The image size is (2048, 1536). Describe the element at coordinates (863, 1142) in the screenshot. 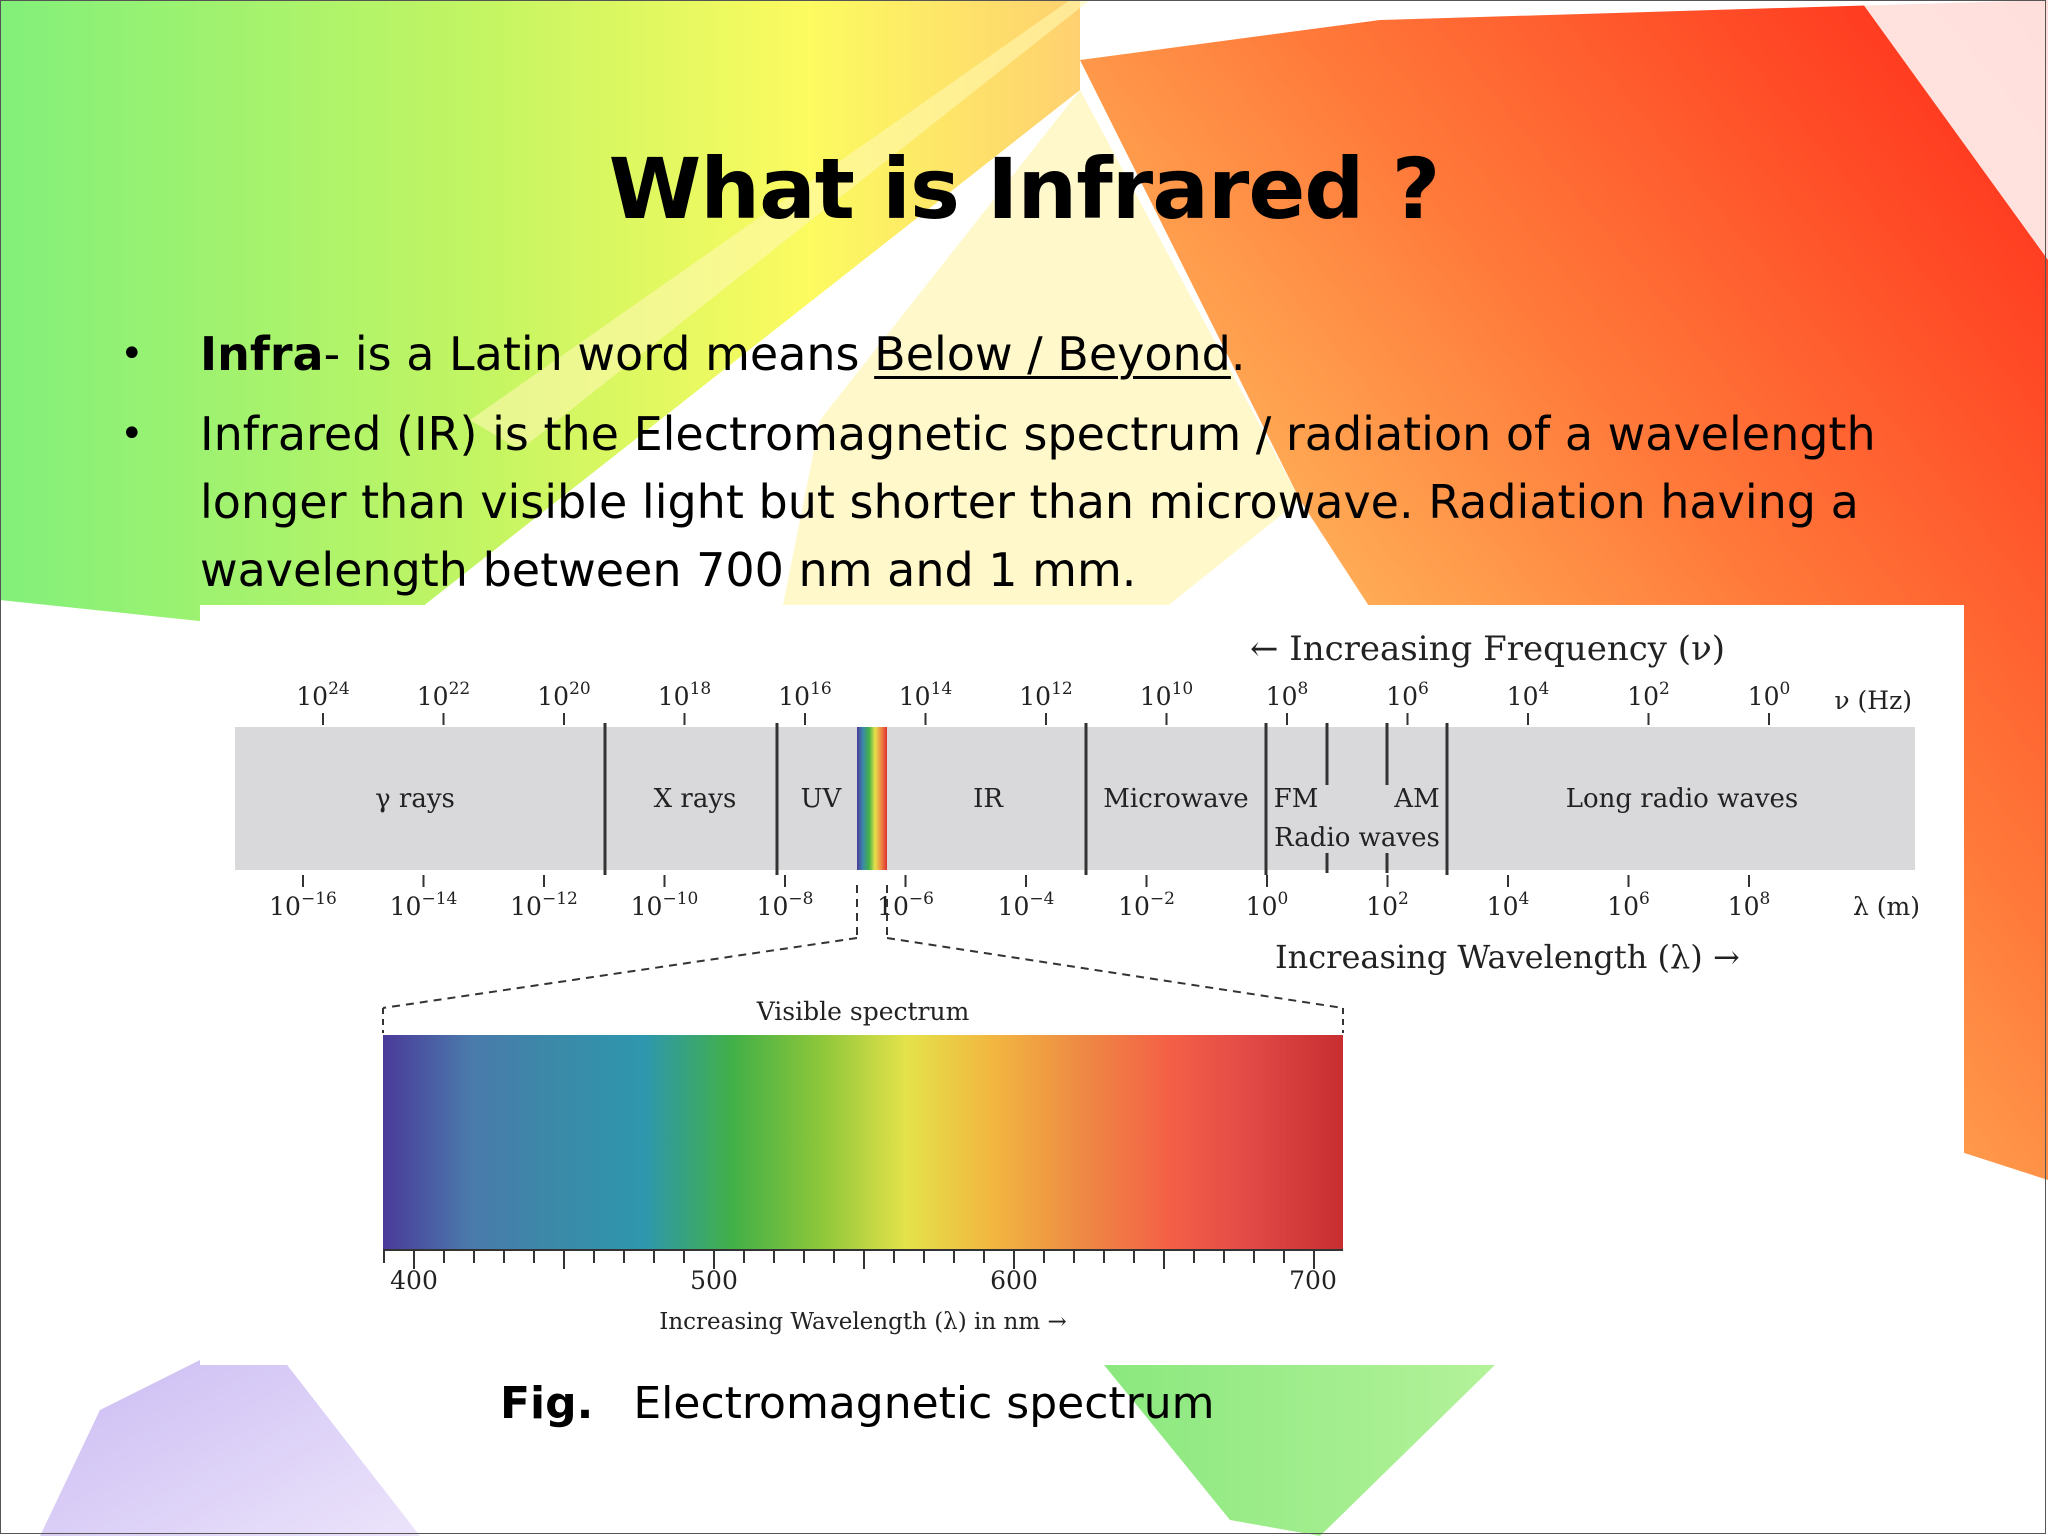

I see `visible-spectrum-bar` at that location.